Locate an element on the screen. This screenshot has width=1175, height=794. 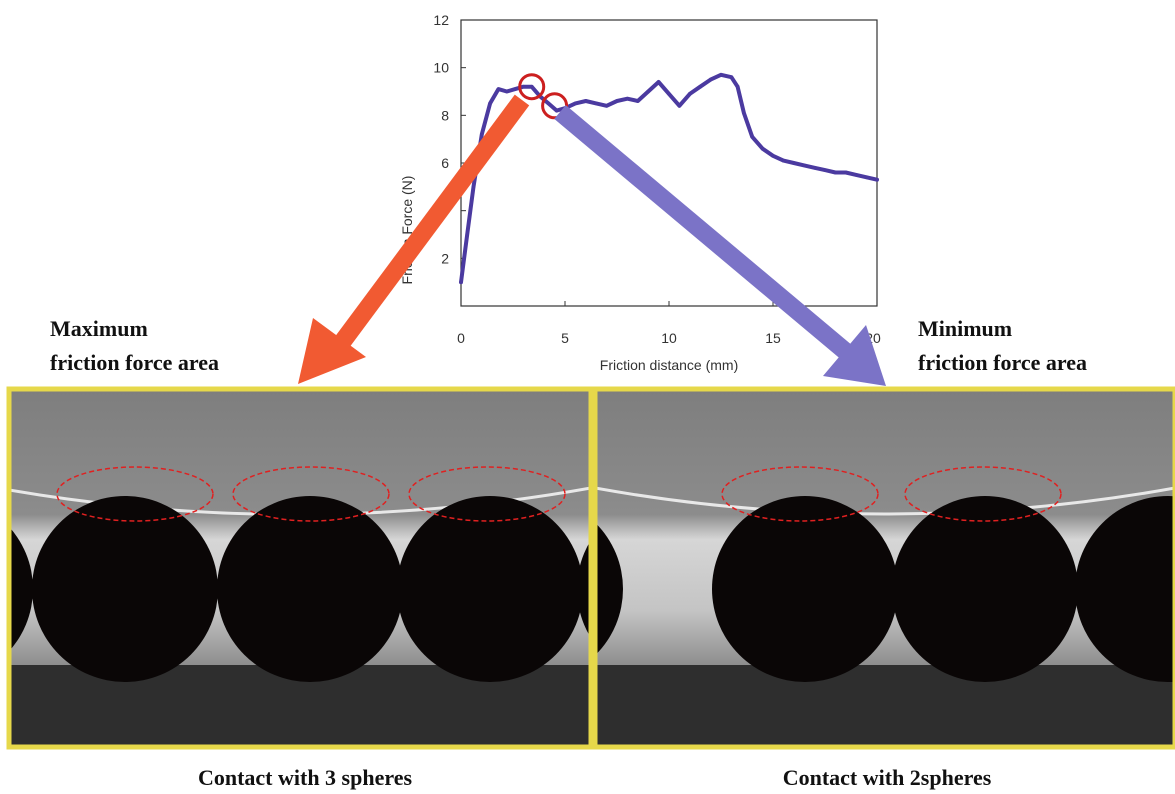
max-arrow-head is located at coordinates (332, 351).